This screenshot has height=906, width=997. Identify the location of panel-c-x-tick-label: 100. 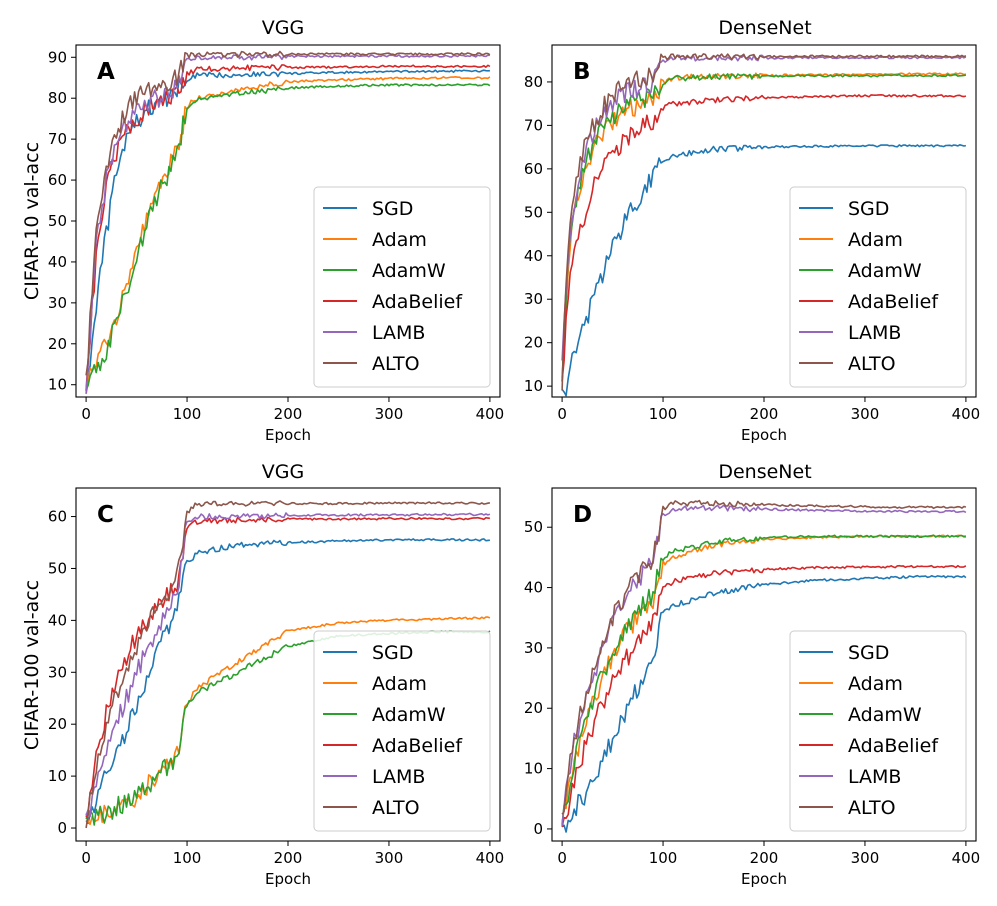
(187, 858).